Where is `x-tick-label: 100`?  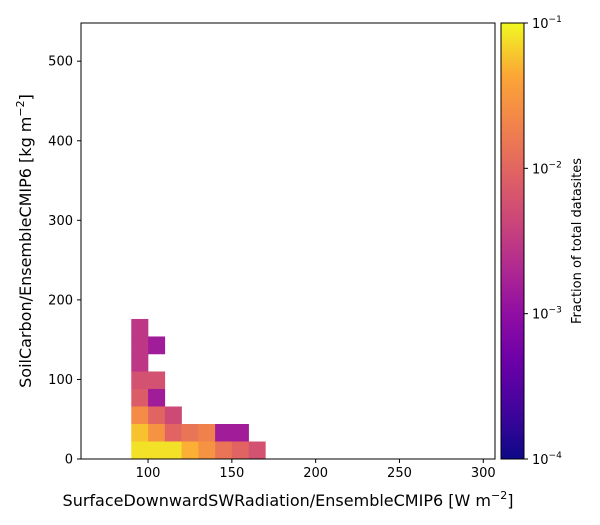 x-tick-label: 100 is located at coordinates (148, 473).